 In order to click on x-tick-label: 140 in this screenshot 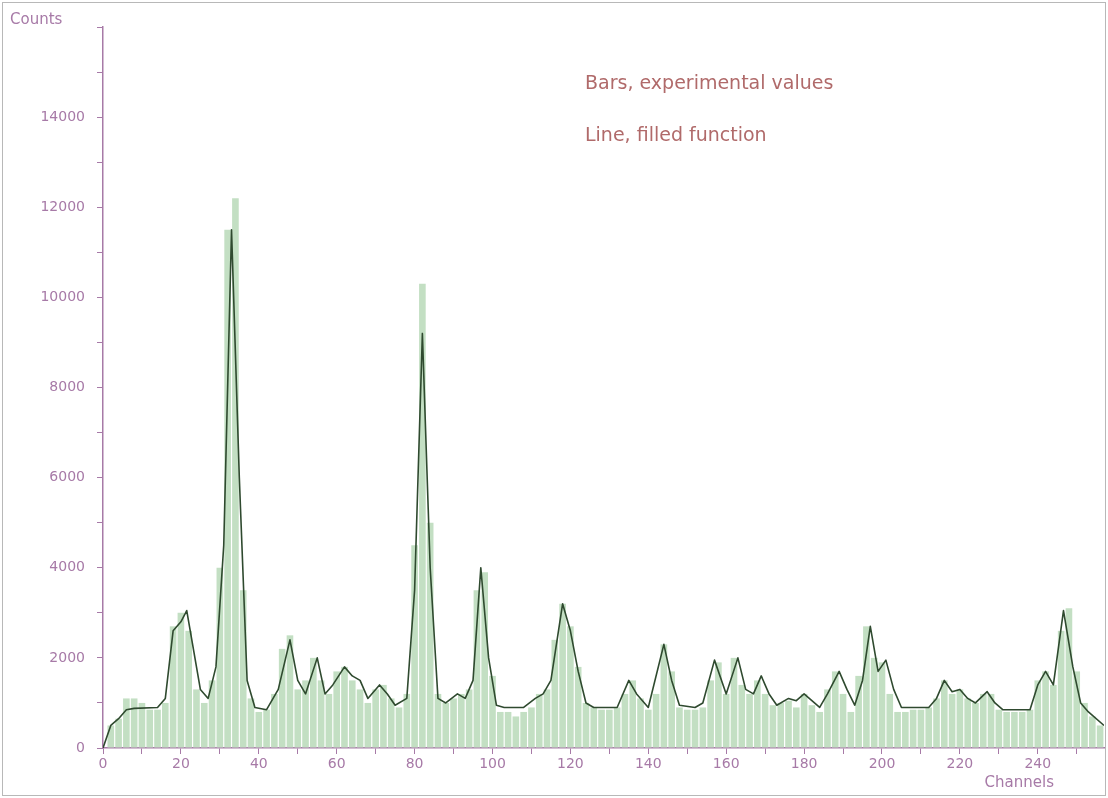, I will do `click(648, 763)`.